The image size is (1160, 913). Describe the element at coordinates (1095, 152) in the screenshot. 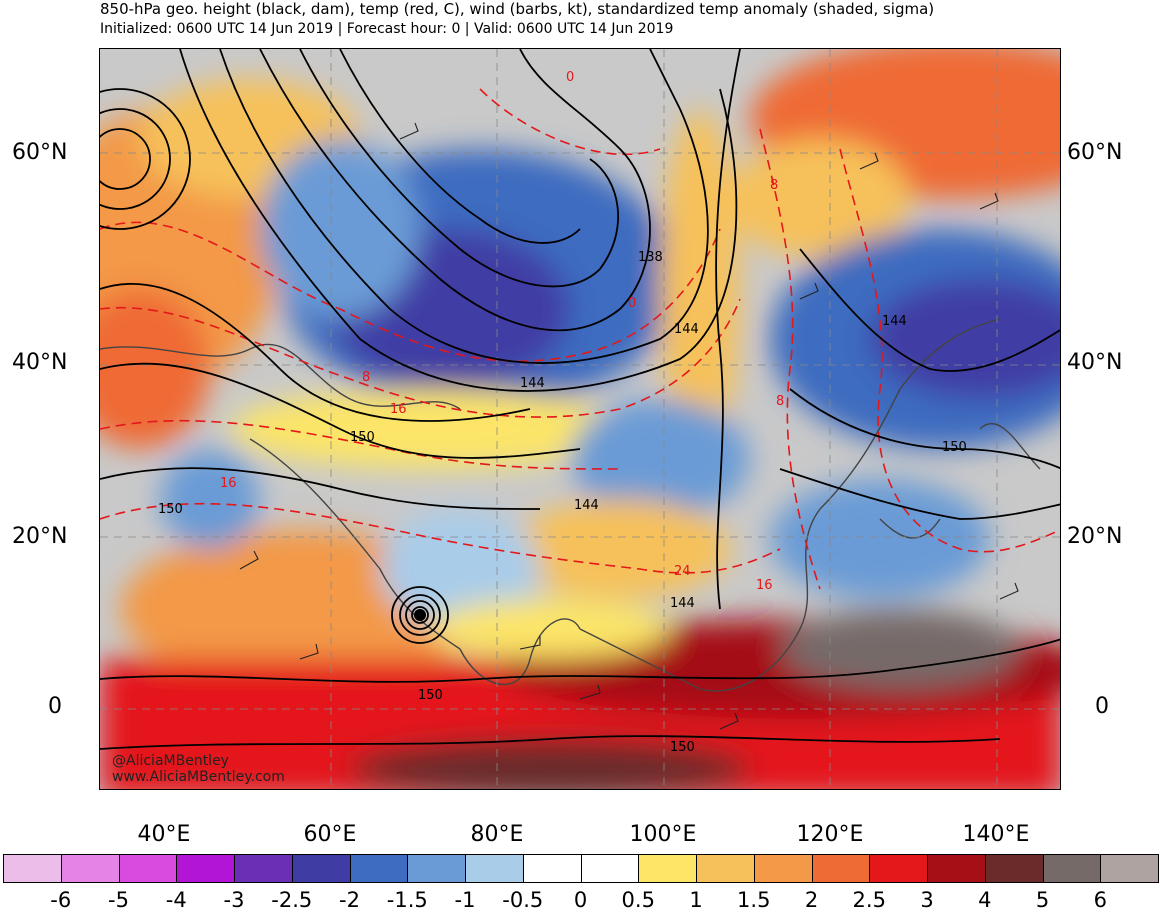

I see `lat-label-right: 60°N` at that location.